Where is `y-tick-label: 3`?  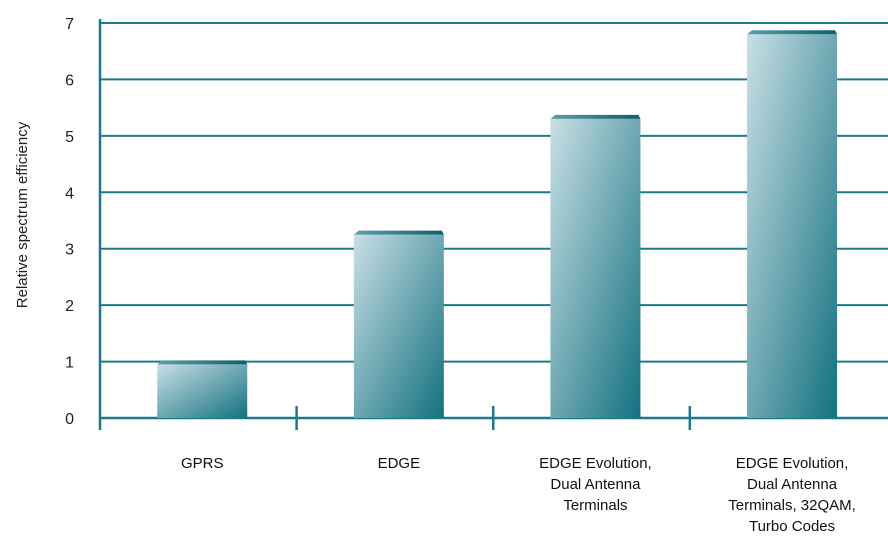 y-tick-label: 3 is located at coordinates (69, 250).